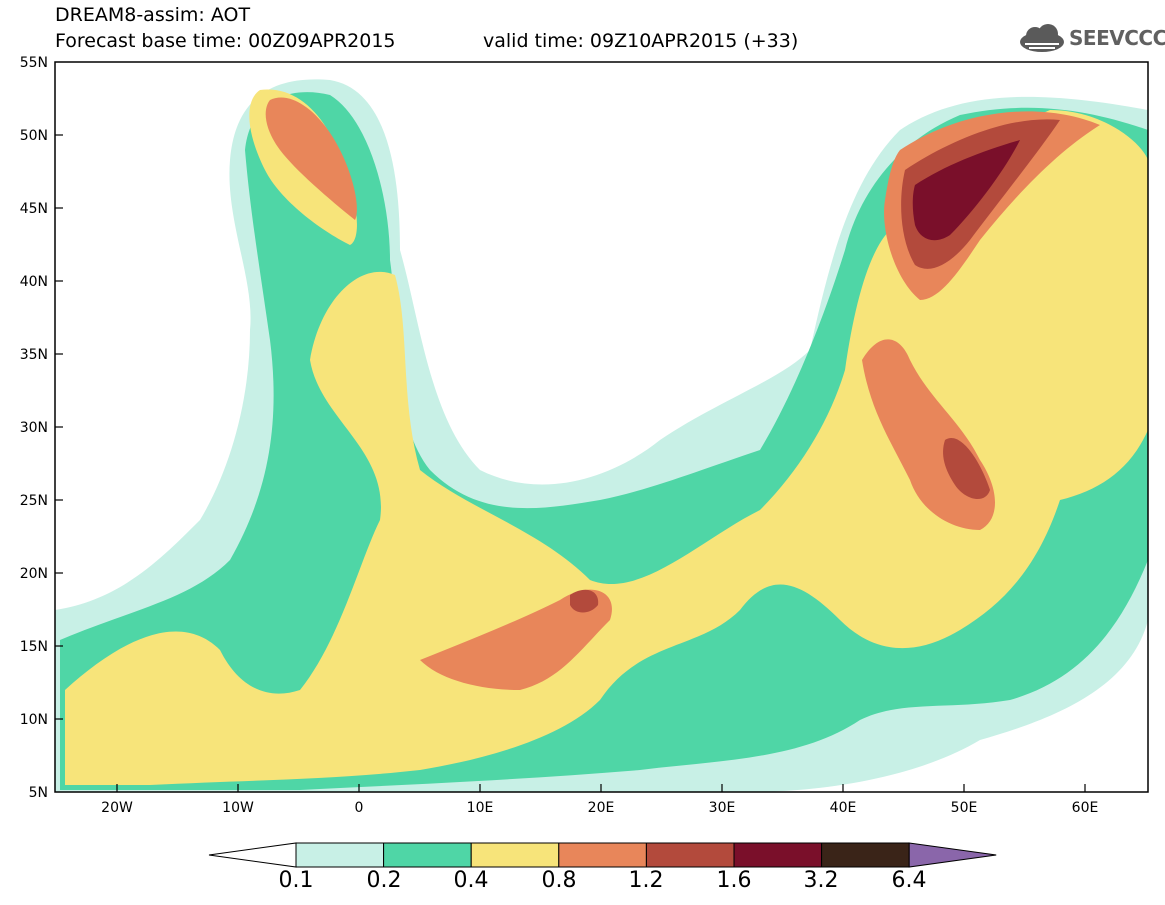 The height and width of the screenshot is (905, 1165). I want to click on lon-label: 50E, so click(964, 808).